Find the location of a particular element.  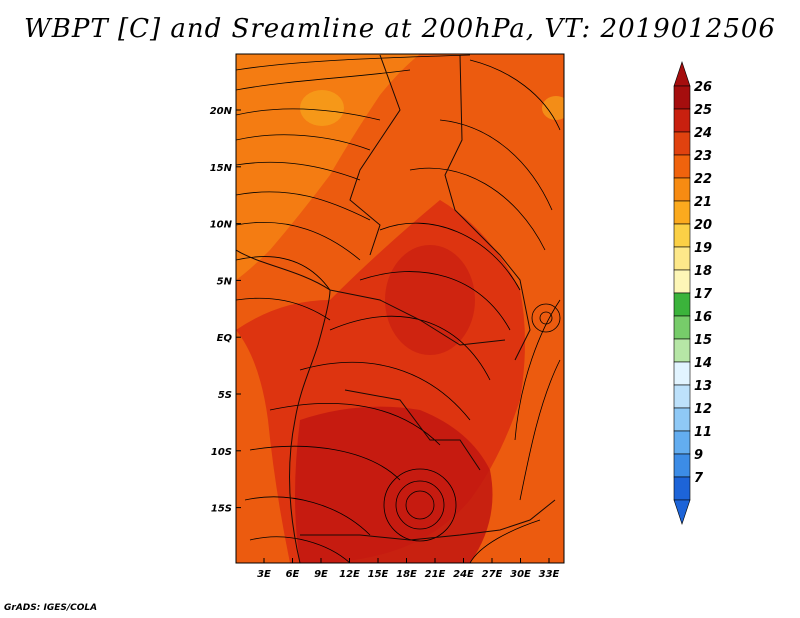

lat-label: EQ is located at coordinates (225, 338).